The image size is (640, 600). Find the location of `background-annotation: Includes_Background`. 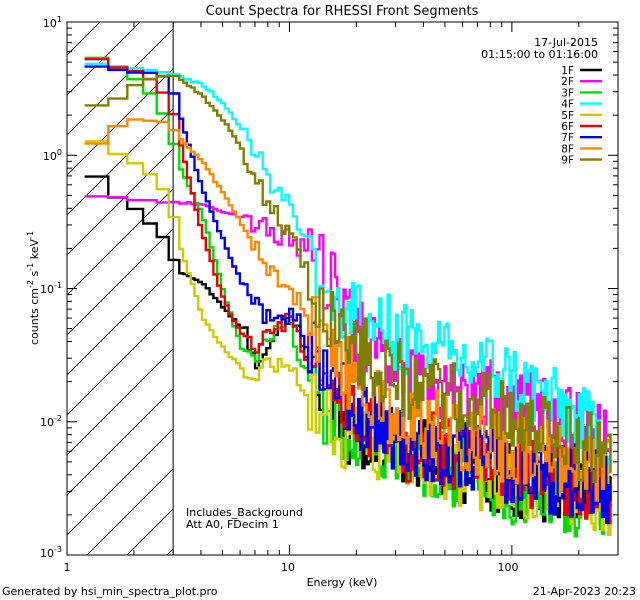

background-annotation: Includes_Background is located at coordinates (244, 512).